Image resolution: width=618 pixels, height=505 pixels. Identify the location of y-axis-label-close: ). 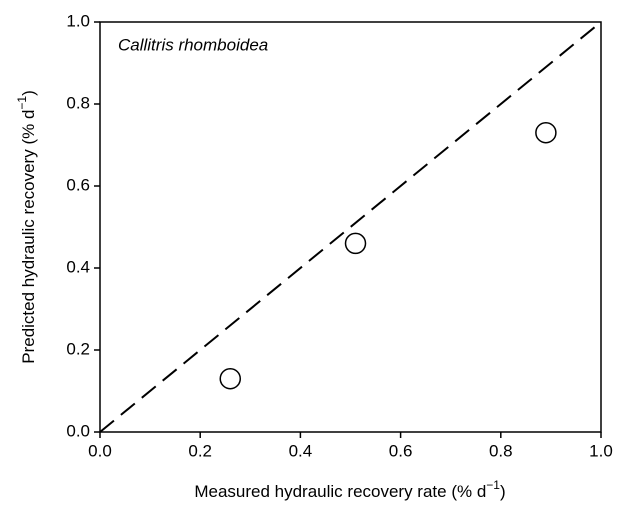
(28, 93).